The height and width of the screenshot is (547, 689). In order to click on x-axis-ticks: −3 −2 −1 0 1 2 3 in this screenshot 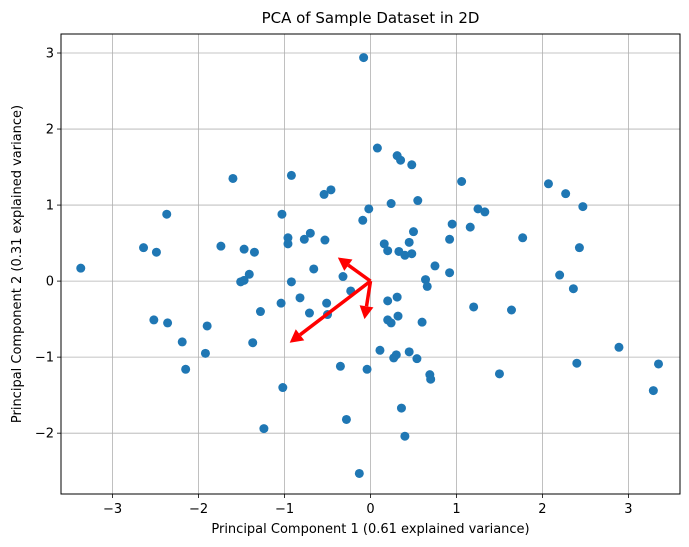, I will do `click(368, 505)`.